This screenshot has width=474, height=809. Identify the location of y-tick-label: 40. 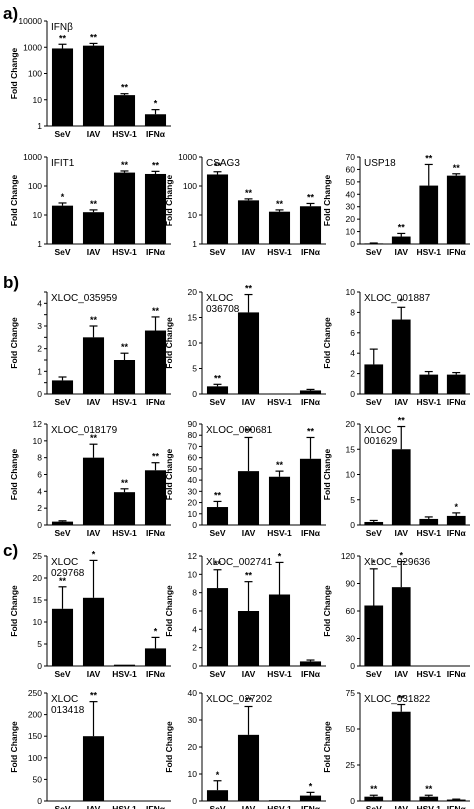
(351, 194).